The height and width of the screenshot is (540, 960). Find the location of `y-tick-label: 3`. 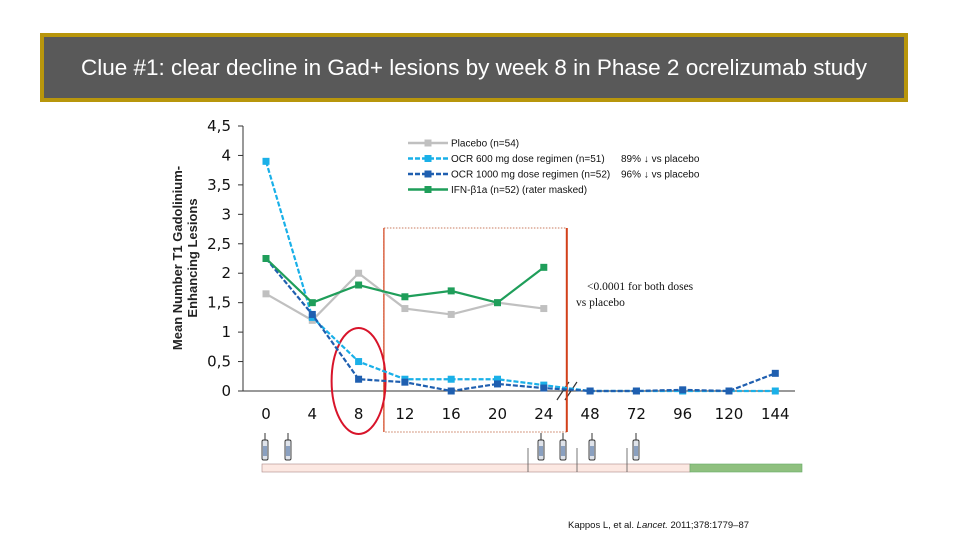

y-tick-label: 3 is located at coordinates (226, 214).